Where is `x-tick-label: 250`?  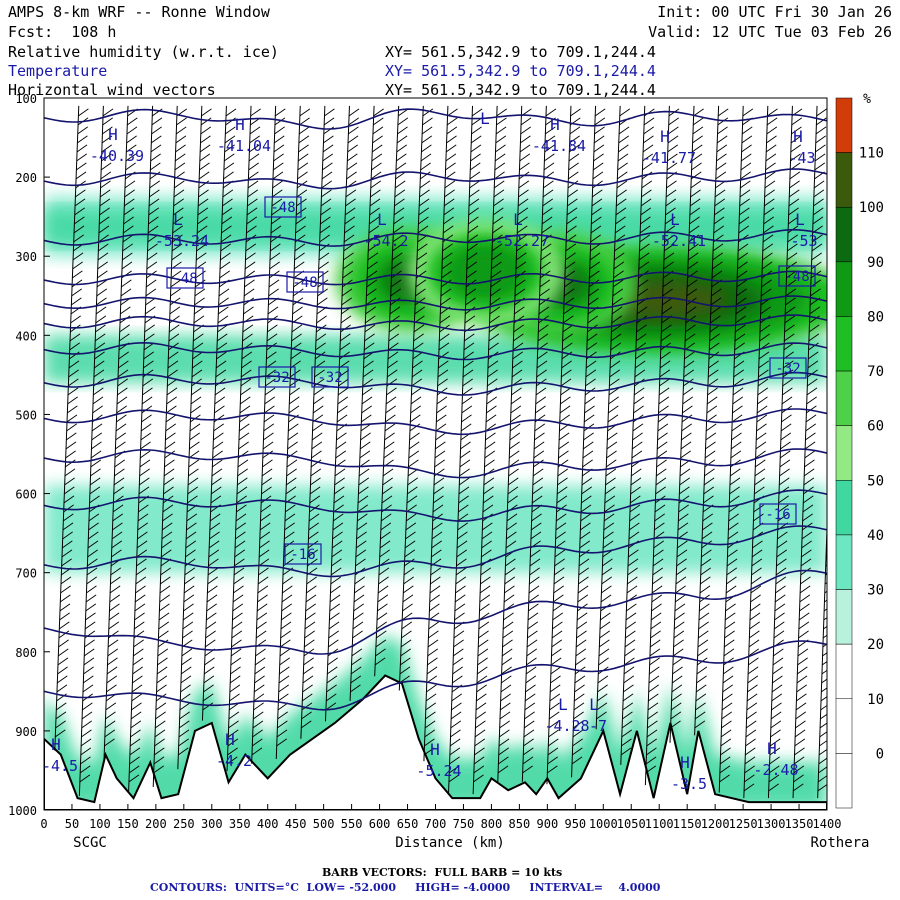
x-tick-label: 250 is located at coordinates (184, 824).